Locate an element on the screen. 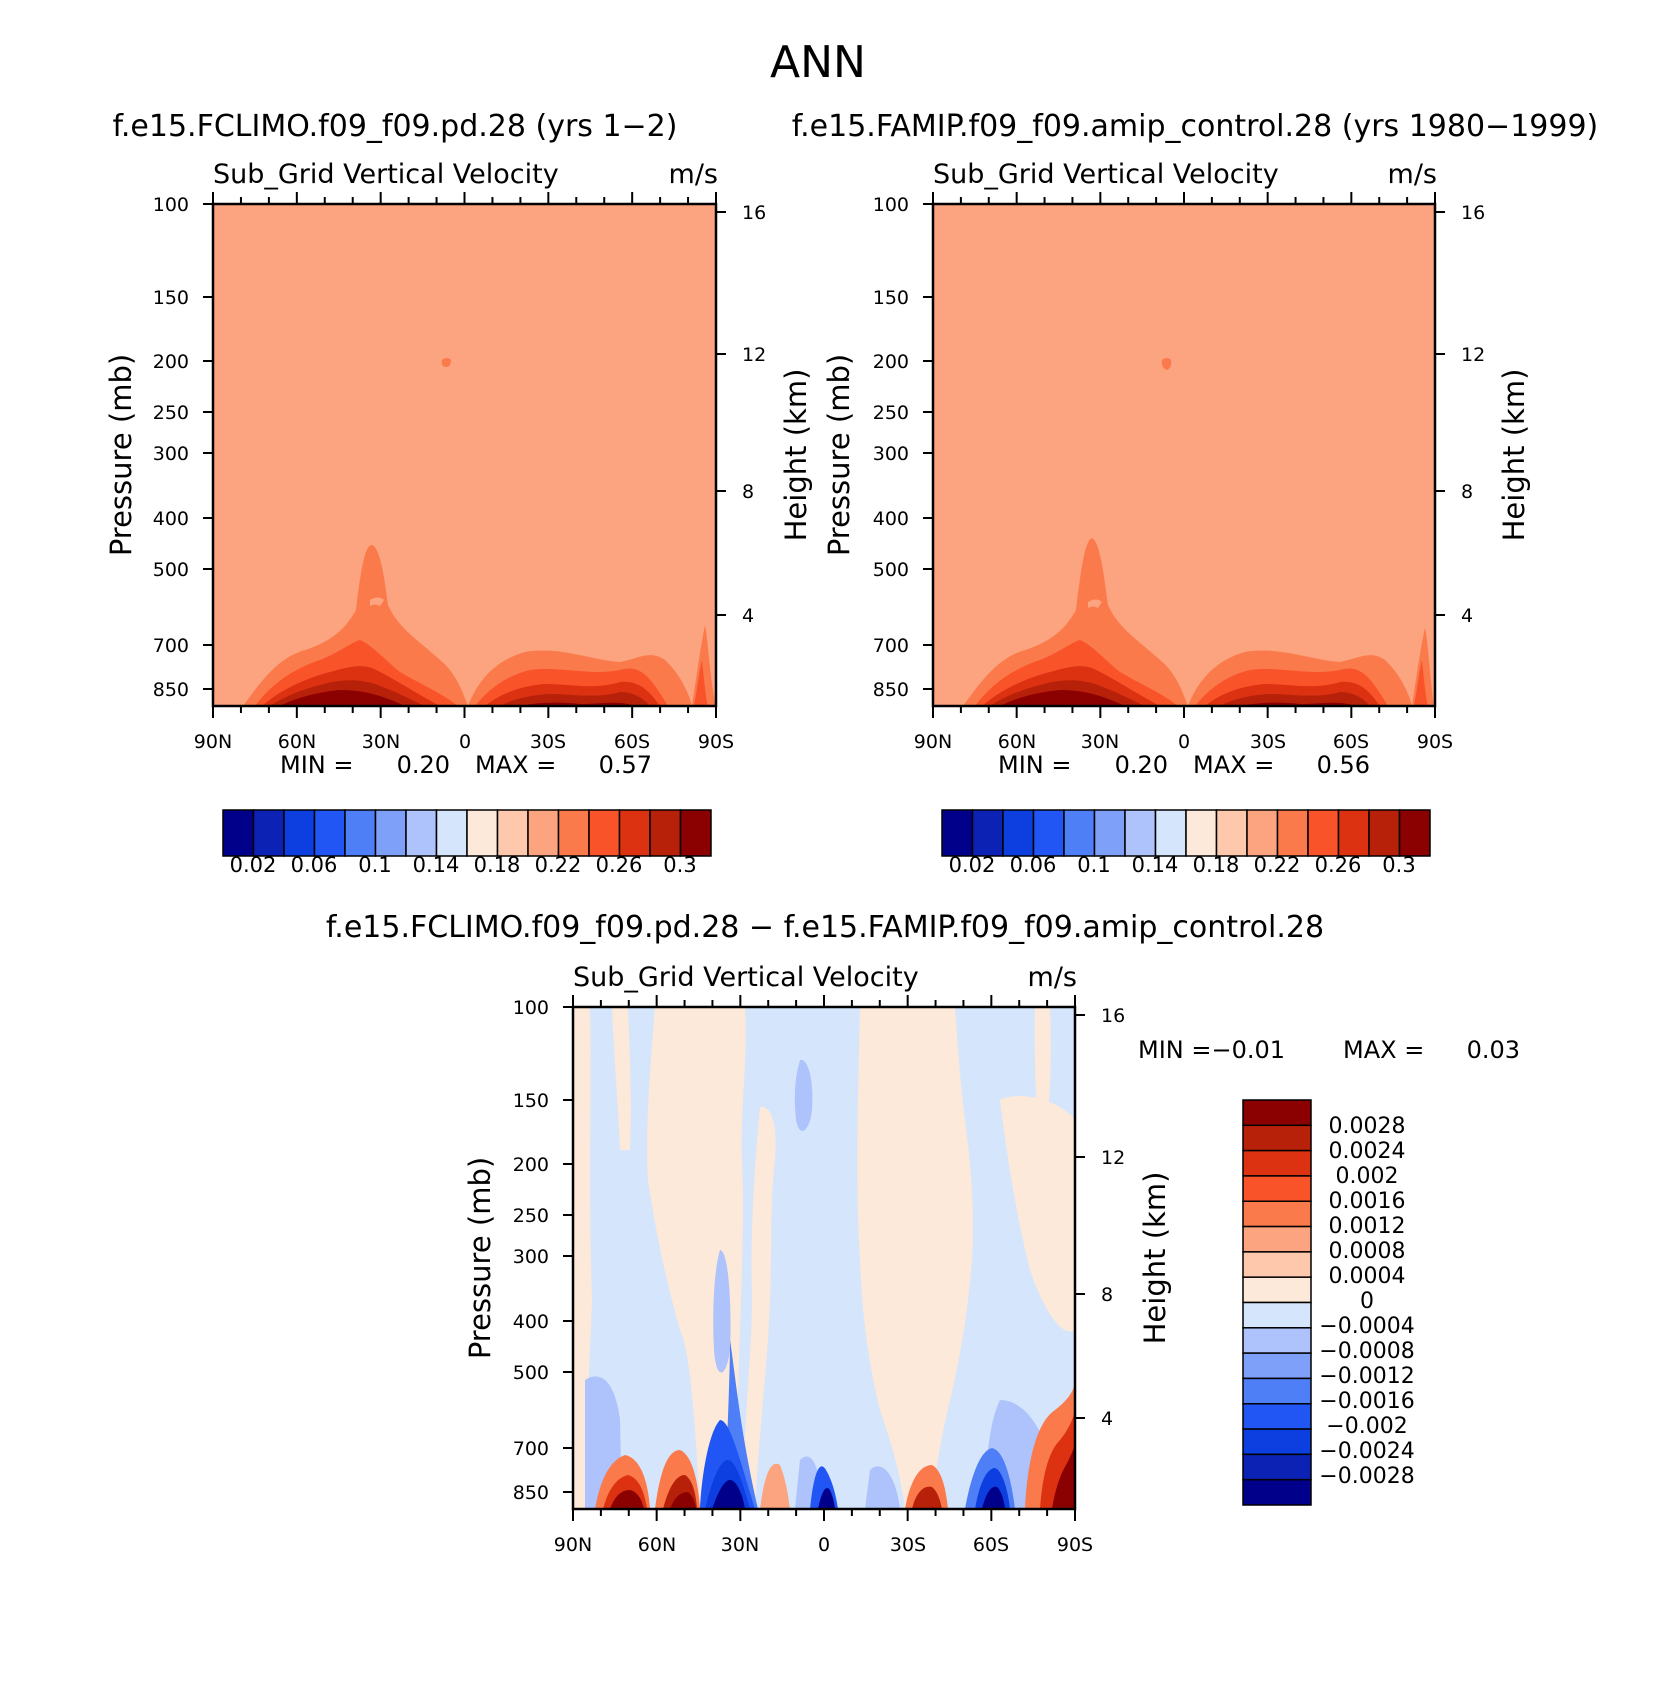 The image size is (1663, 1702). y-tick-labels-left: 100 150 200 250 300 400 500 700 850 is located at coordinates (891, 447).